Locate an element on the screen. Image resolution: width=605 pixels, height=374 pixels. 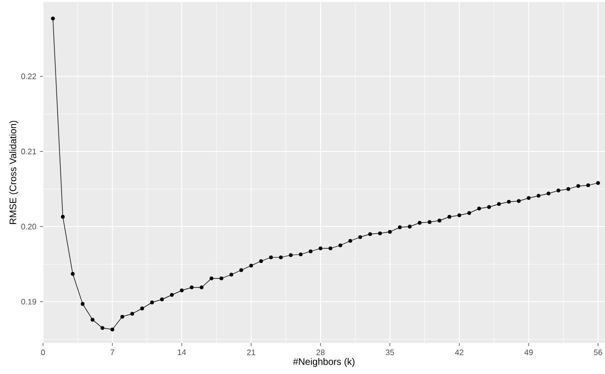
y-axis-title: RMSE (Cross Validation) is located at coordinates (13, 172).